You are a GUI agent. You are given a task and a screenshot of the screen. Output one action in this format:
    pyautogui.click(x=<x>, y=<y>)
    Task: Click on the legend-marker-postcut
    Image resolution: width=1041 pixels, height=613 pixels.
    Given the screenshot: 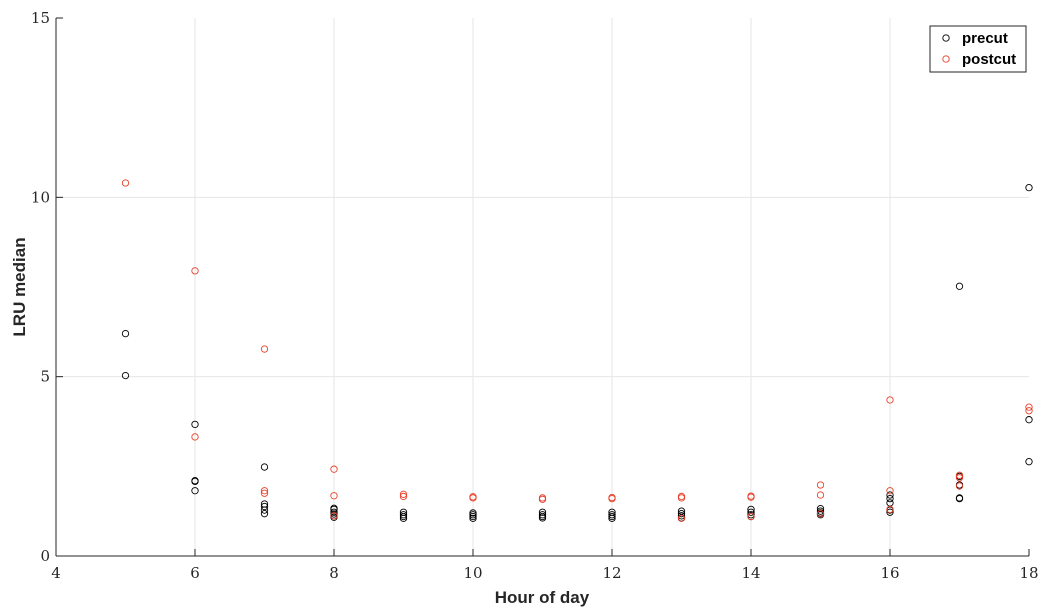 What is the action you would take?
    pyautogui.click(x=946, y=59)
    